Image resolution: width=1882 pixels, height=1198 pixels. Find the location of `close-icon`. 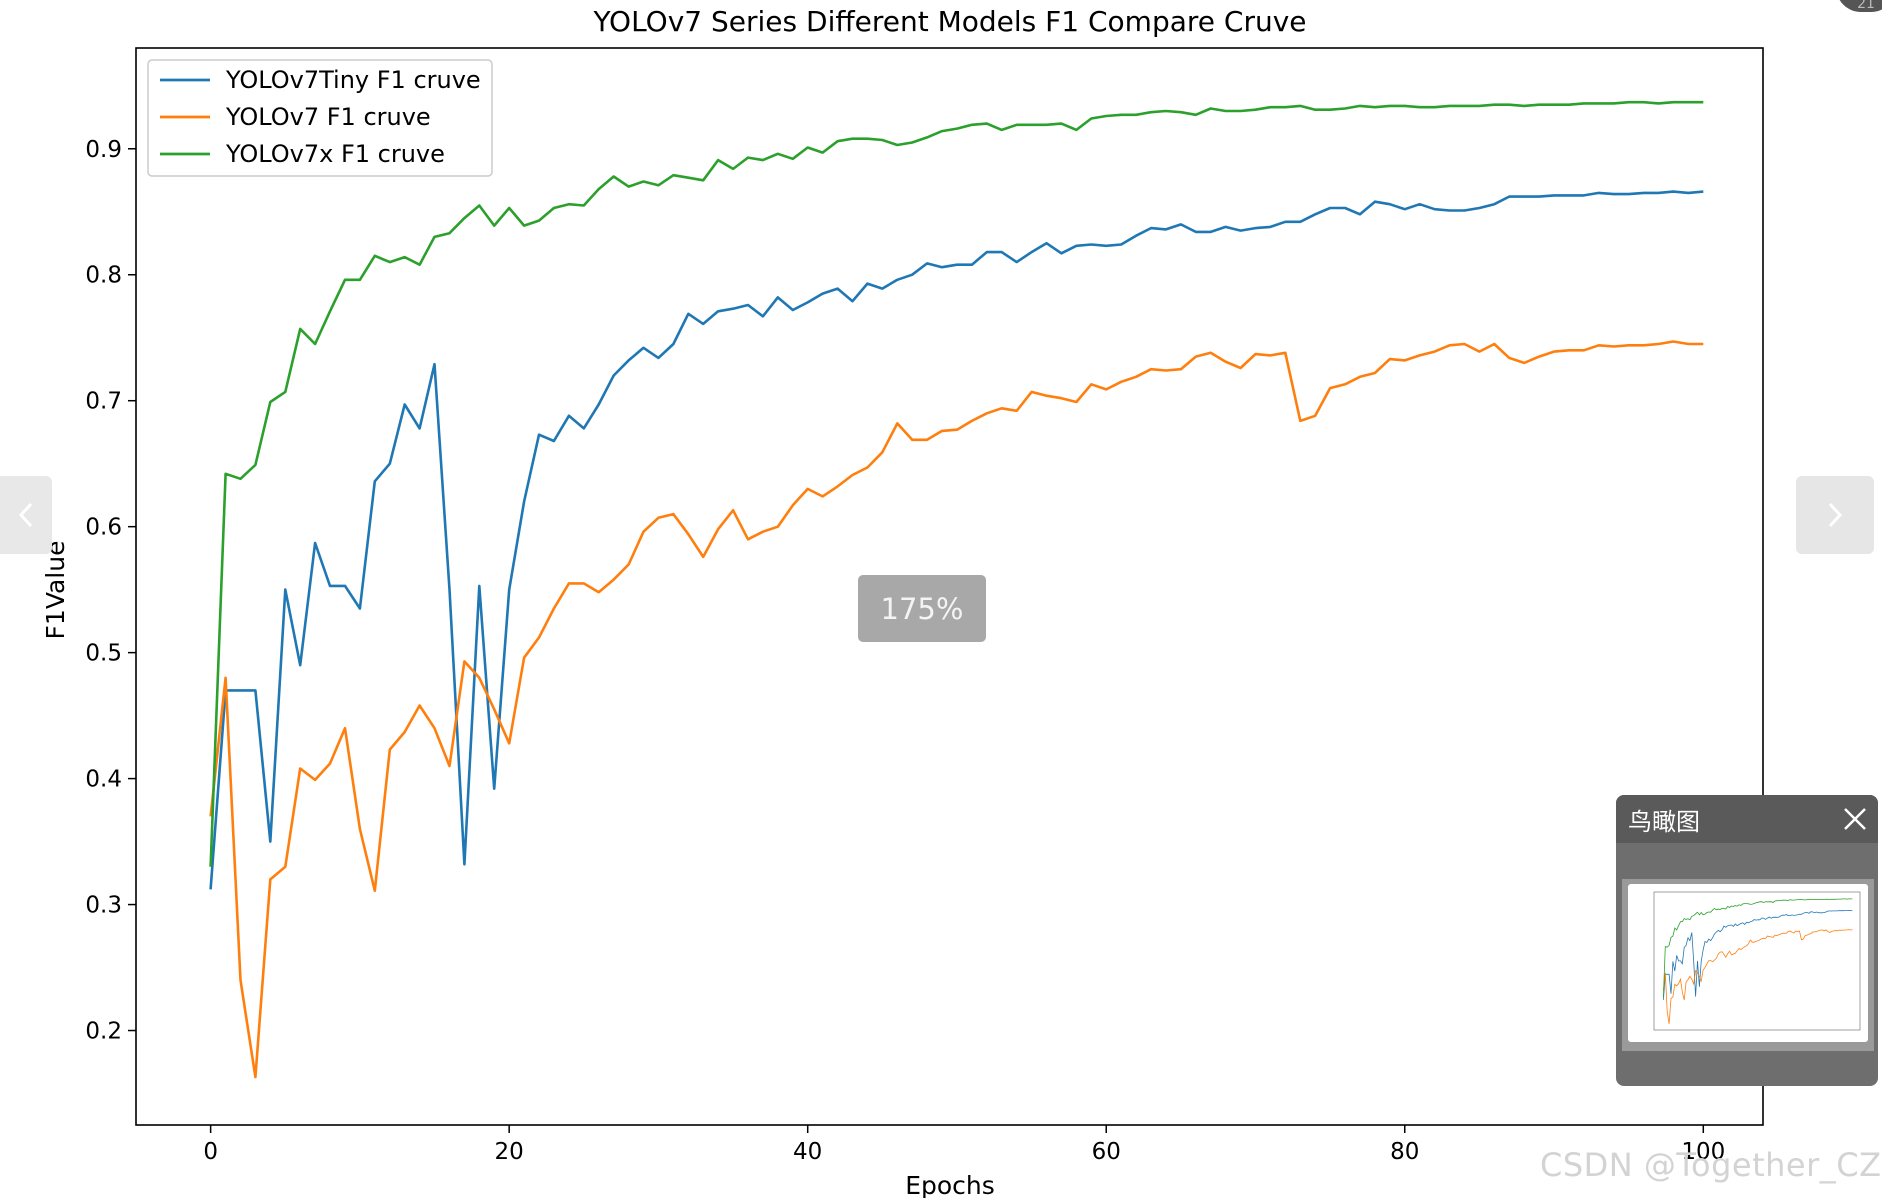

close-icon is located at coordinates (1855, 819).